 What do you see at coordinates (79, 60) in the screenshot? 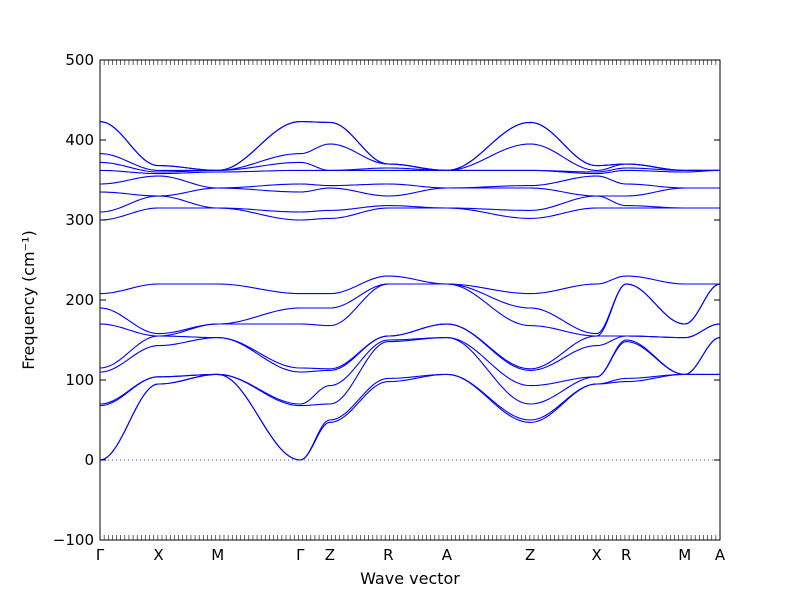
I see `y-tick-label: 500` at bounding box center [79, 60].